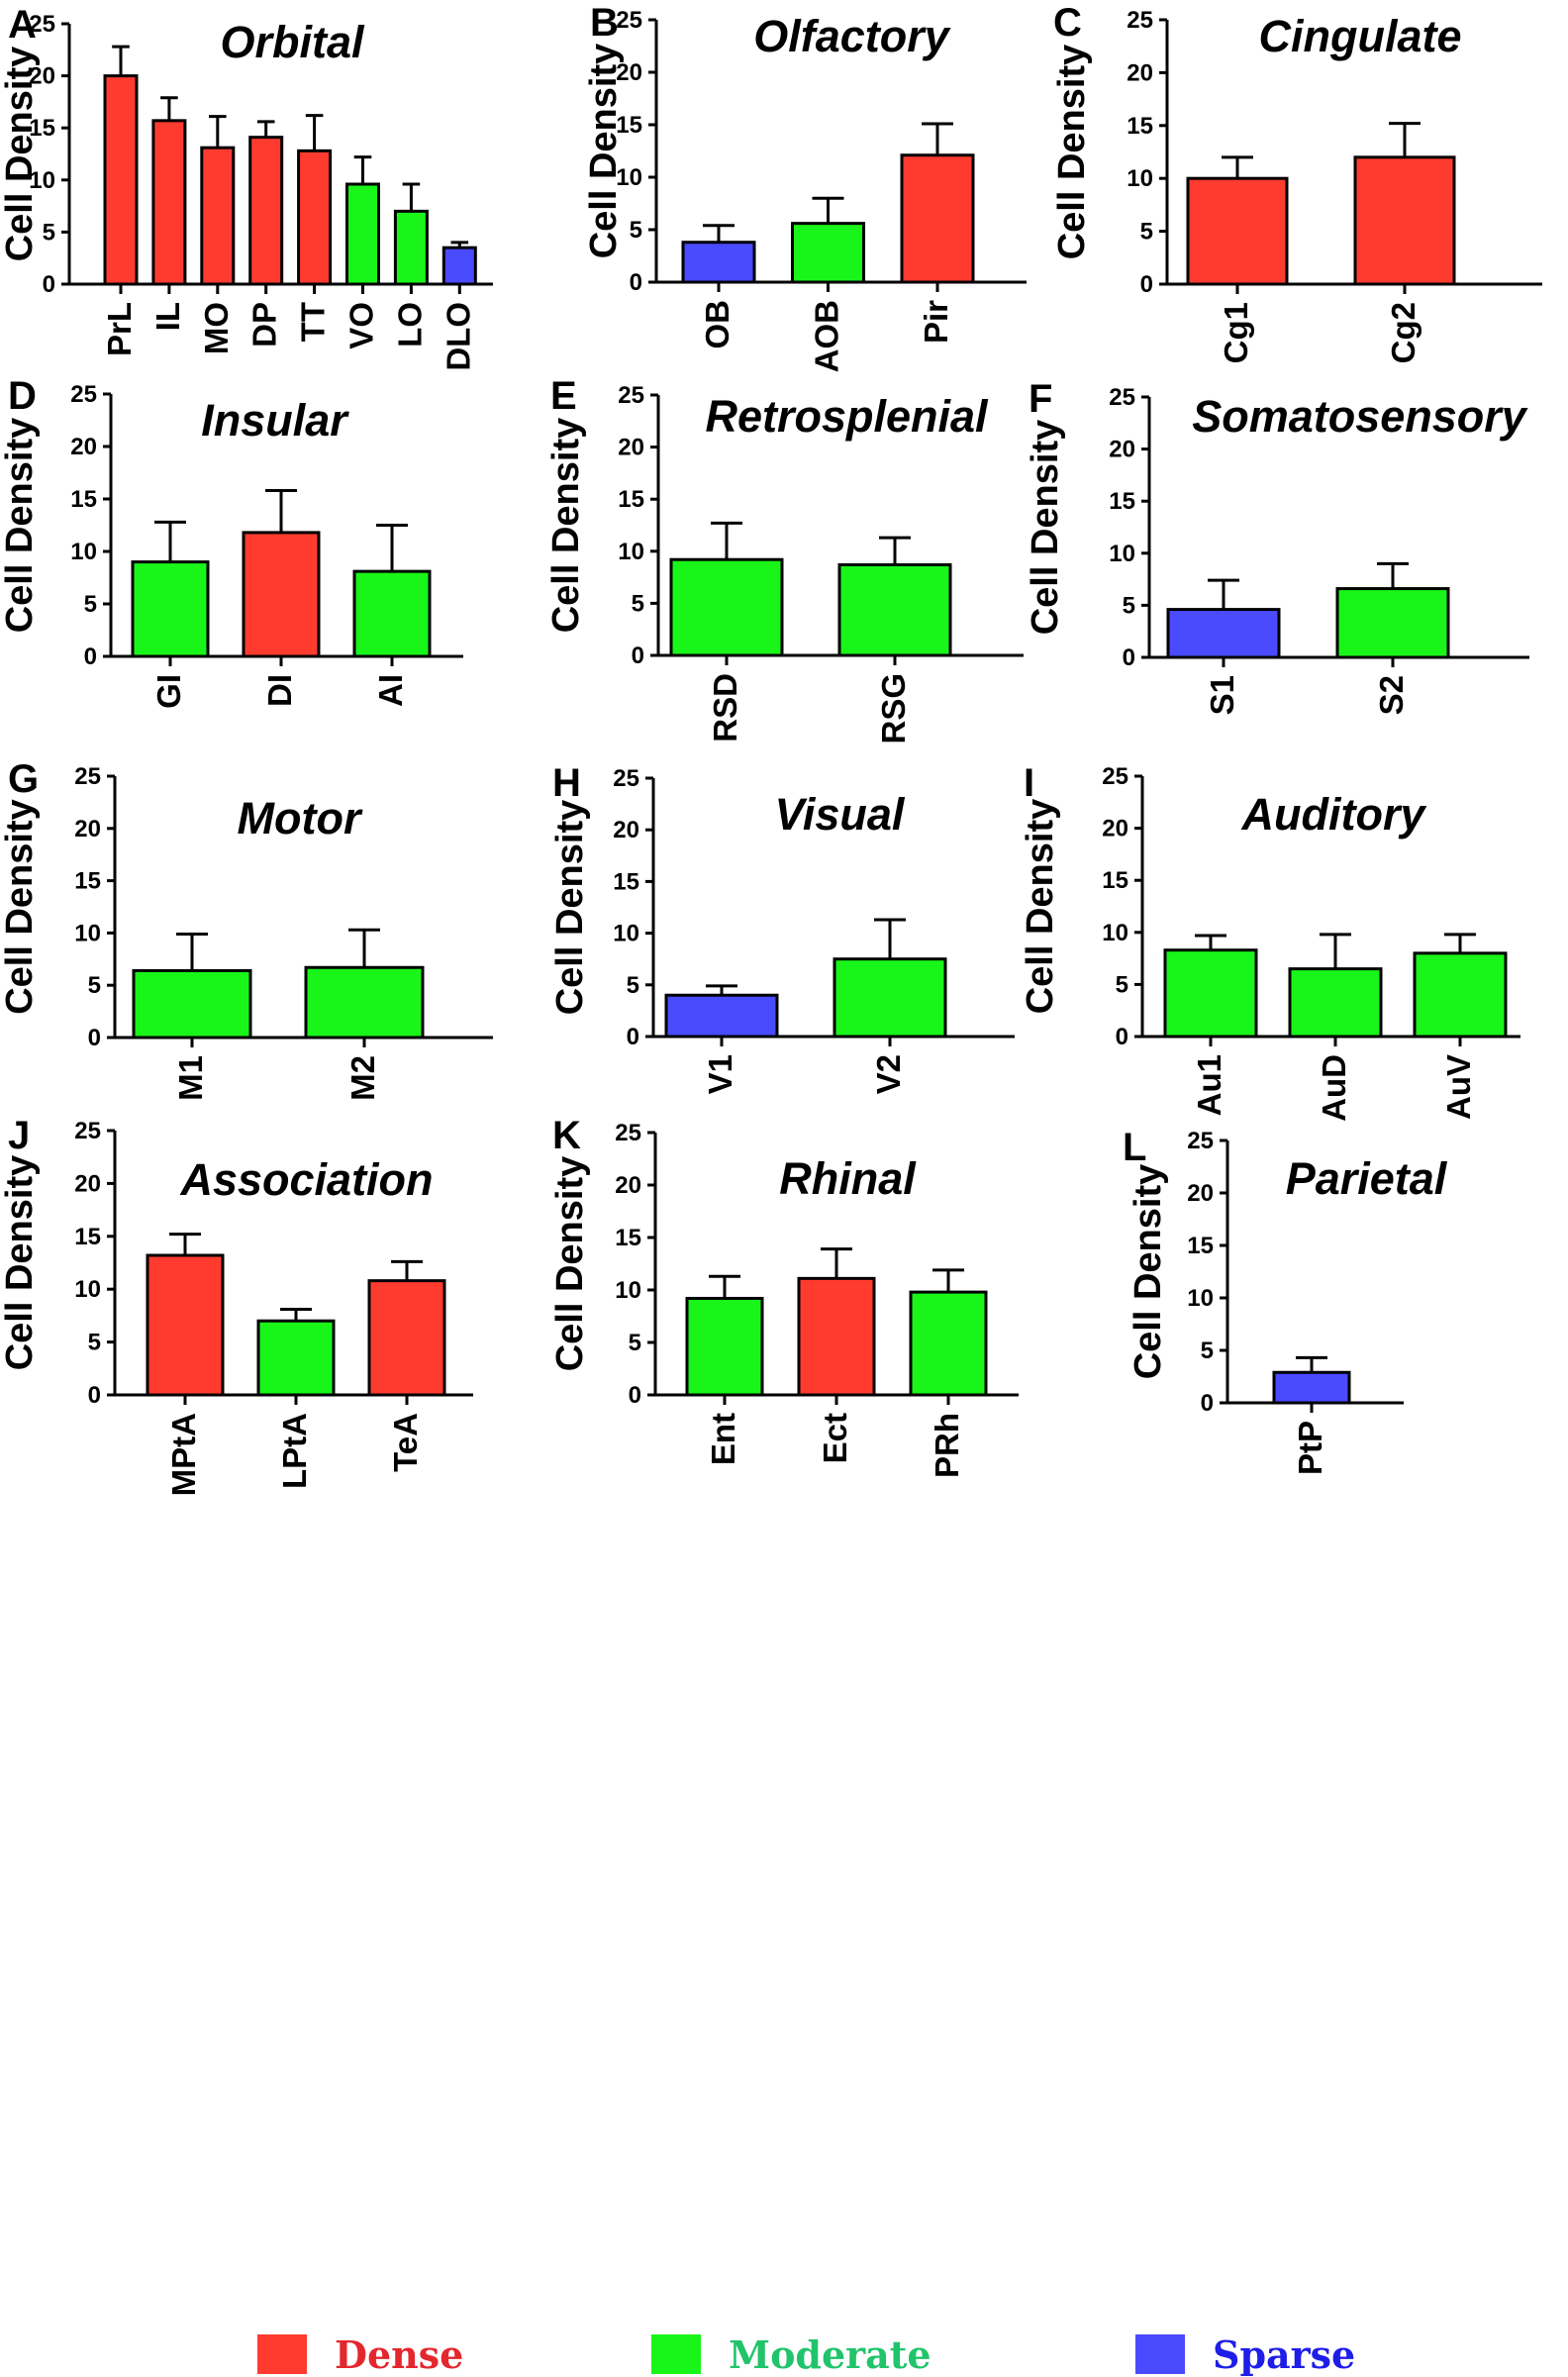 This screenshot has width=1568, height=2377. I want to click on panel-b-xtick-label: AOB, so click(827, 336).